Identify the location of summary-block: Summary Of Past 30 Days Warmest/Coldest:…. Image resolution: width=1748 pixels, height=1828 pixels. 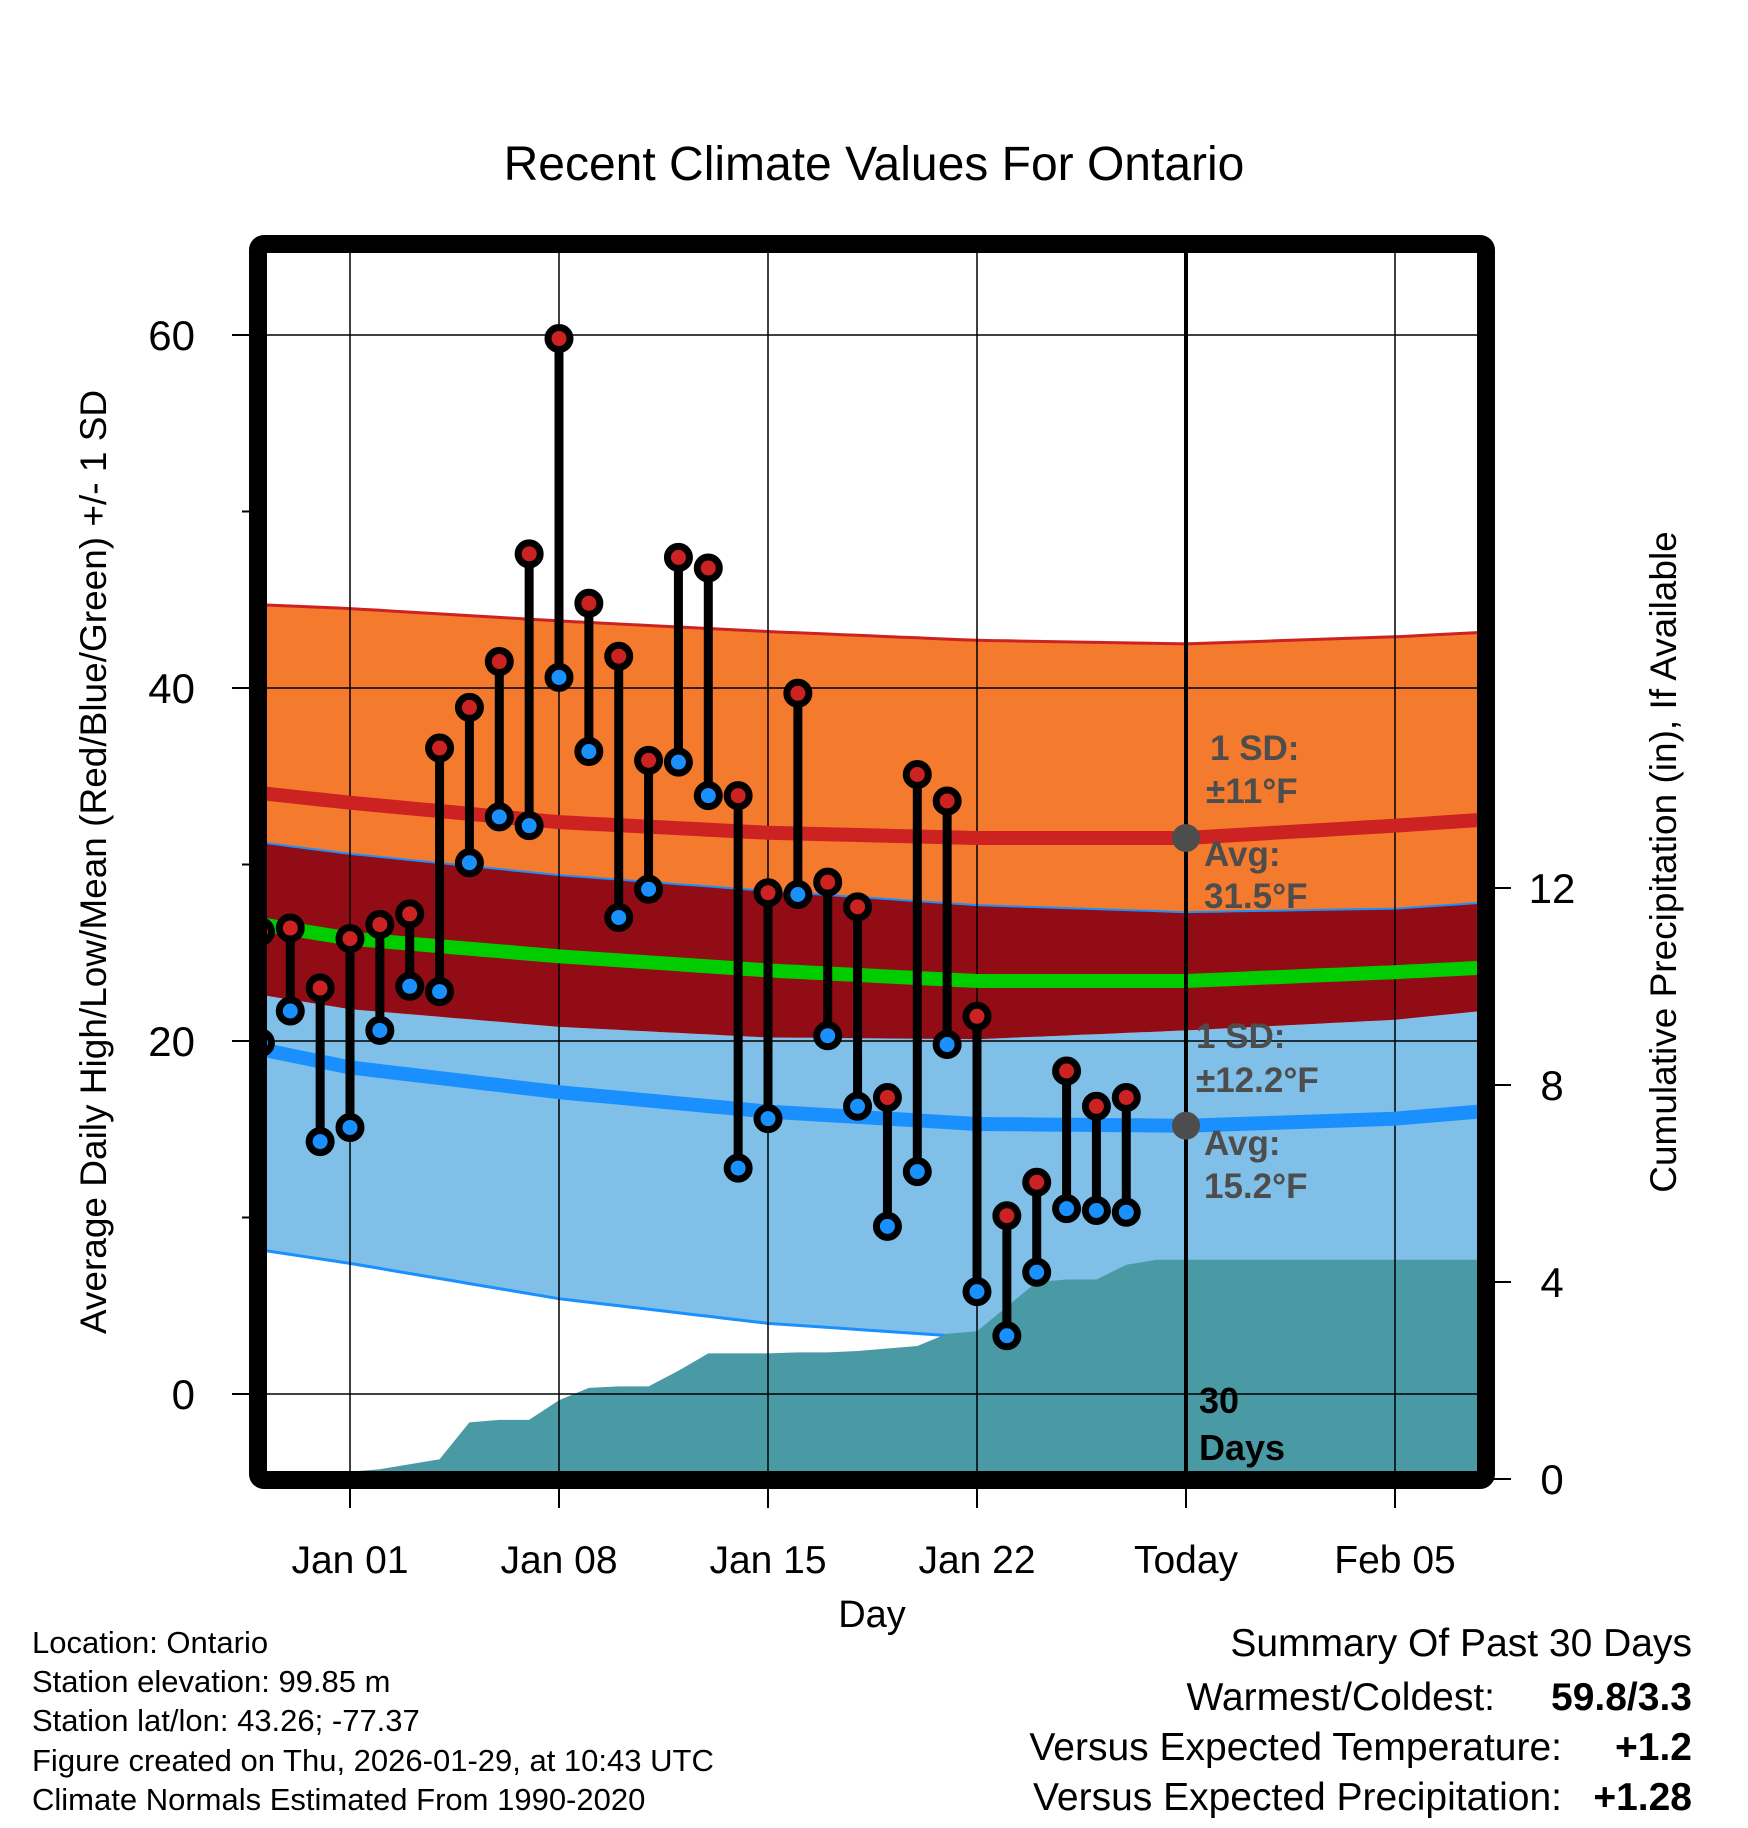
(1360, 1720).